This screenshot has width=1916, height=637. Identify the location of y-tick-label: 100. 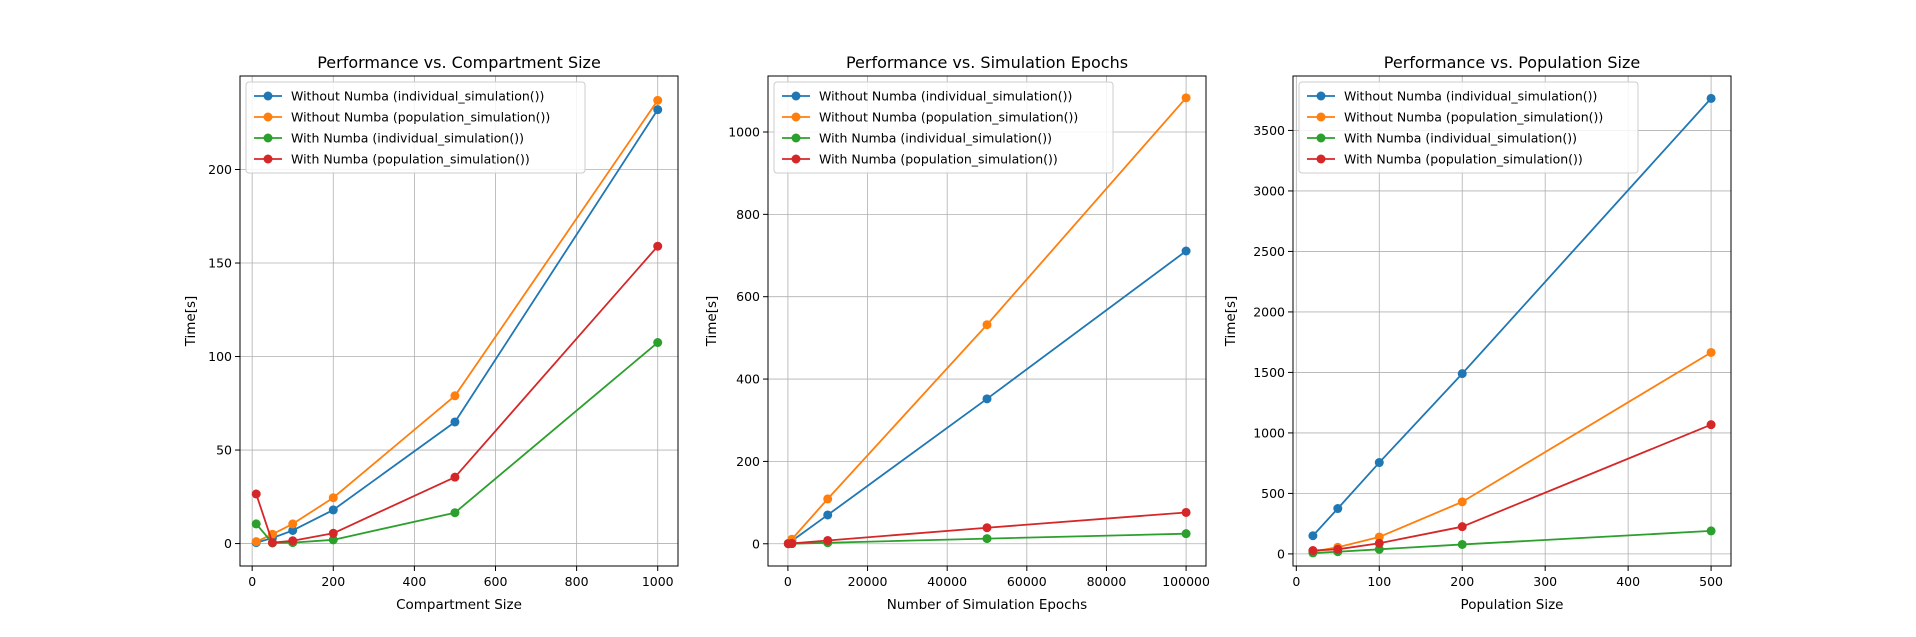
(220, 356).